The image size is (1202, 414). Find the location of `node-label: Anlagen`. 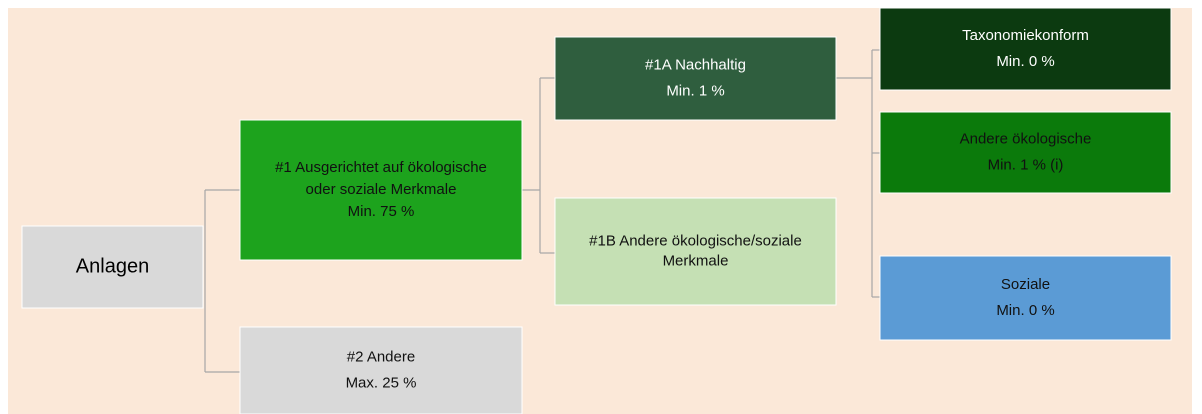

node-label: Anlagen is located at coordinates (112, 266).